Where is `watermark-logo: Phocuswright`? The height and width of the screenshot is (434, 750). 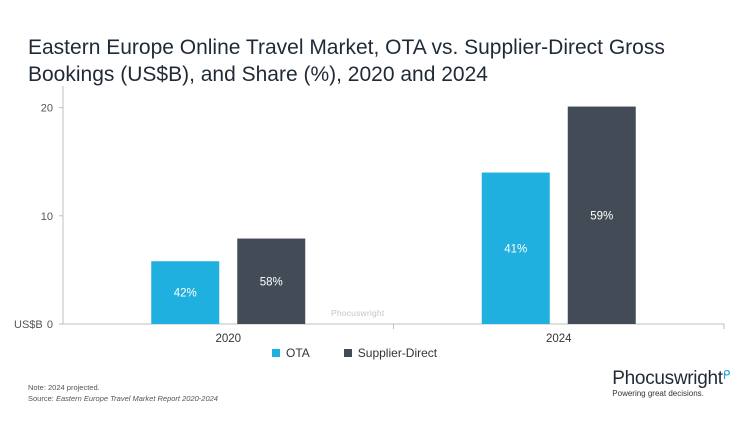
watermark-logo: Phocuswright is located at coordinates (358, 313).